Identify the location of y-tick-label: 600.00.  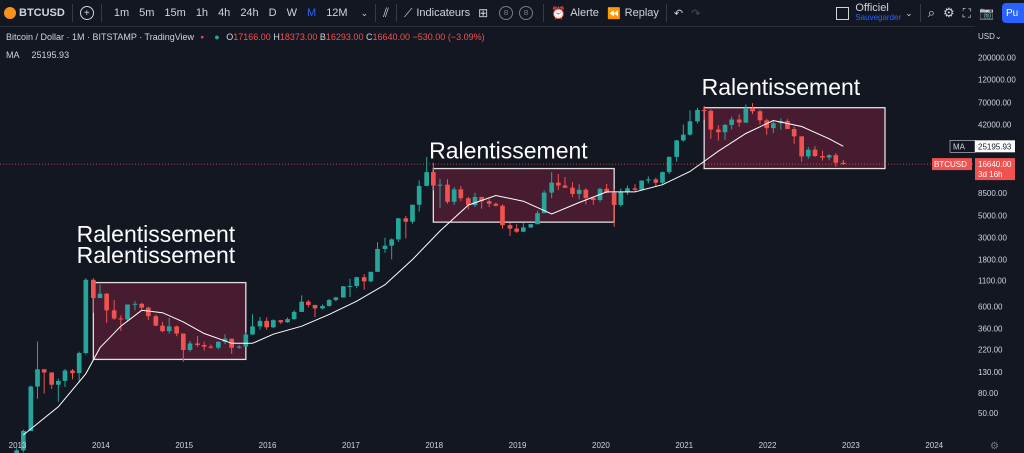
(990, 307).